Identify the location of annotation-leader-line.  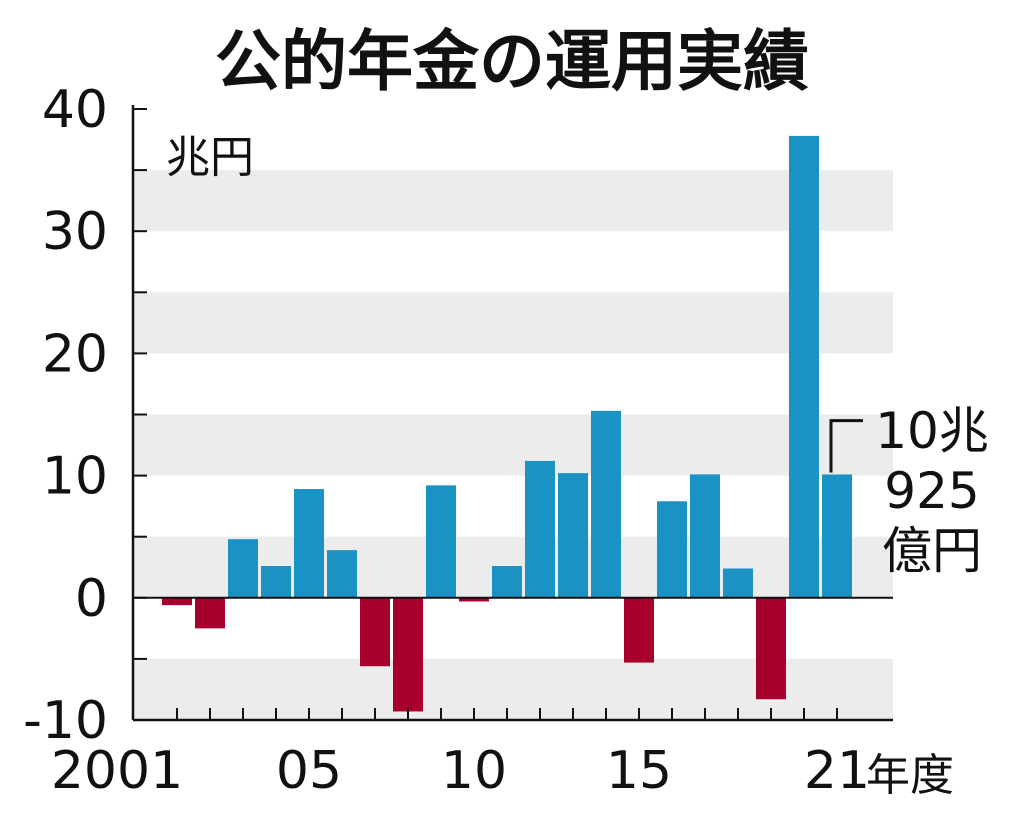
(846, 446).